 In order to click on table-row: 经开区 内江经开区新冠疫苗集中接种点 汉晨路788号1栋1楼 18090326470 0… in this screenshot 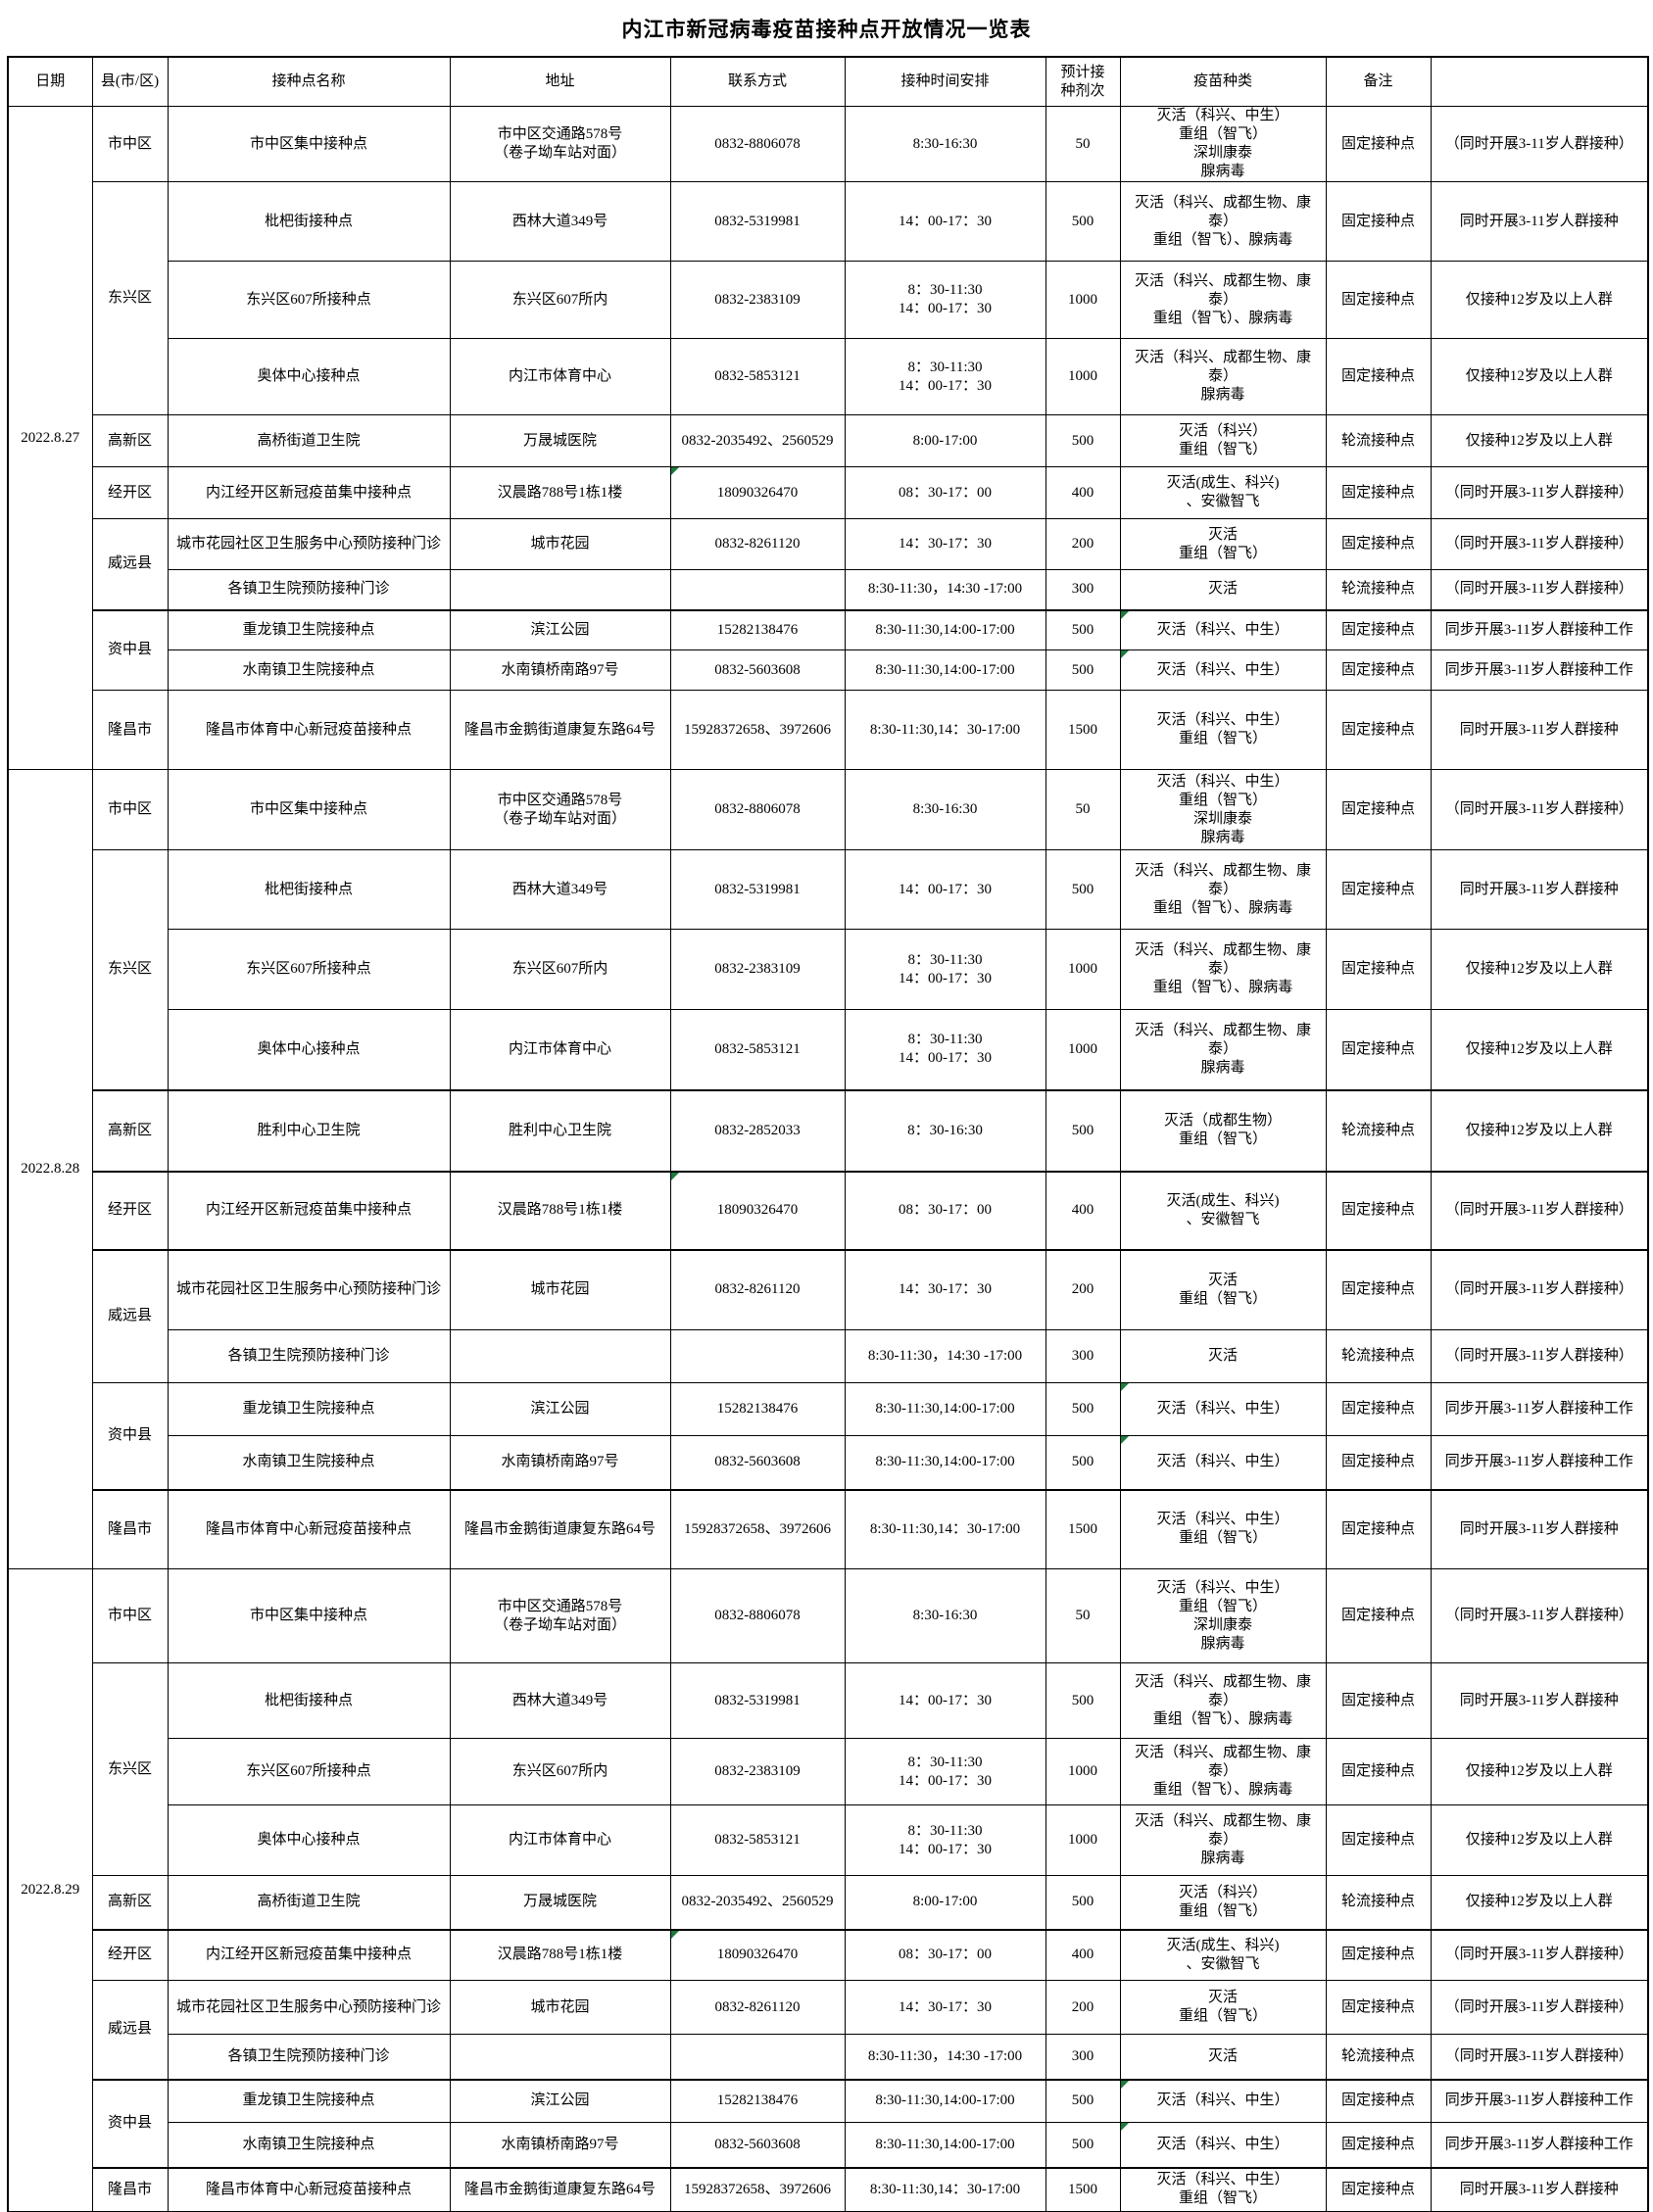, I will do `click(828, 492)`.